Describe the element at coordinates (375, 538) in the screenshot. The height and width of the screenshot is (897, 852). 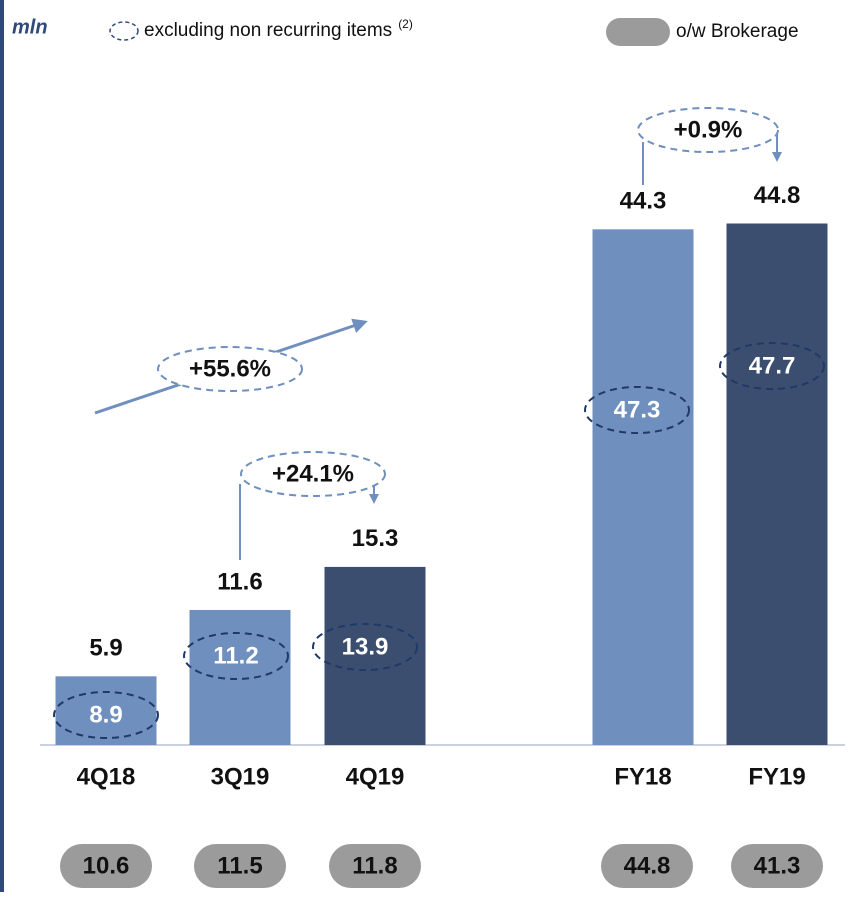
I see `value-label: 15.3` at that location.